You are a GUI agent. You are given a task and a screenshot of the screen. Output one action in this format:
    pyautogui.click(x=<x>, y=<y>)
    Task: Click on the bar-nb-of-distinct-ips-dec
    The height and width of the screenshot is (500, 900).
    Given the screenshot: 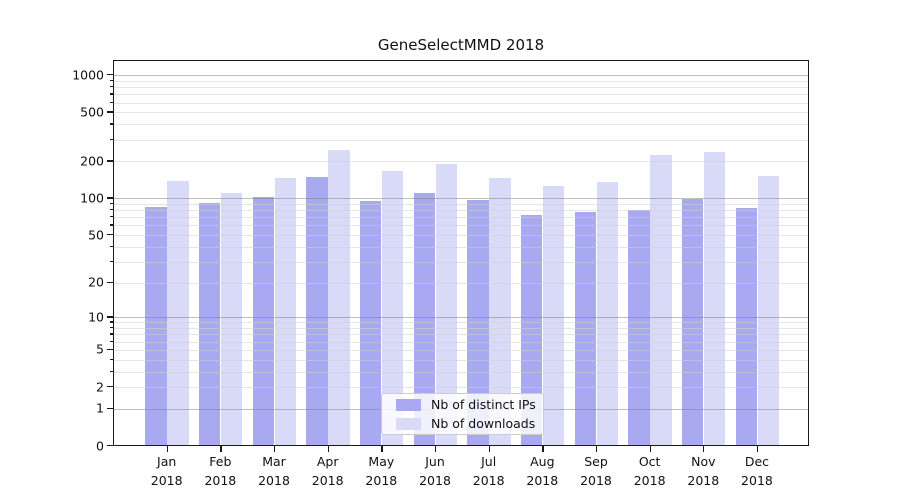 What is the action you would take?
    pyautogui.click(x=746, y=326)
    